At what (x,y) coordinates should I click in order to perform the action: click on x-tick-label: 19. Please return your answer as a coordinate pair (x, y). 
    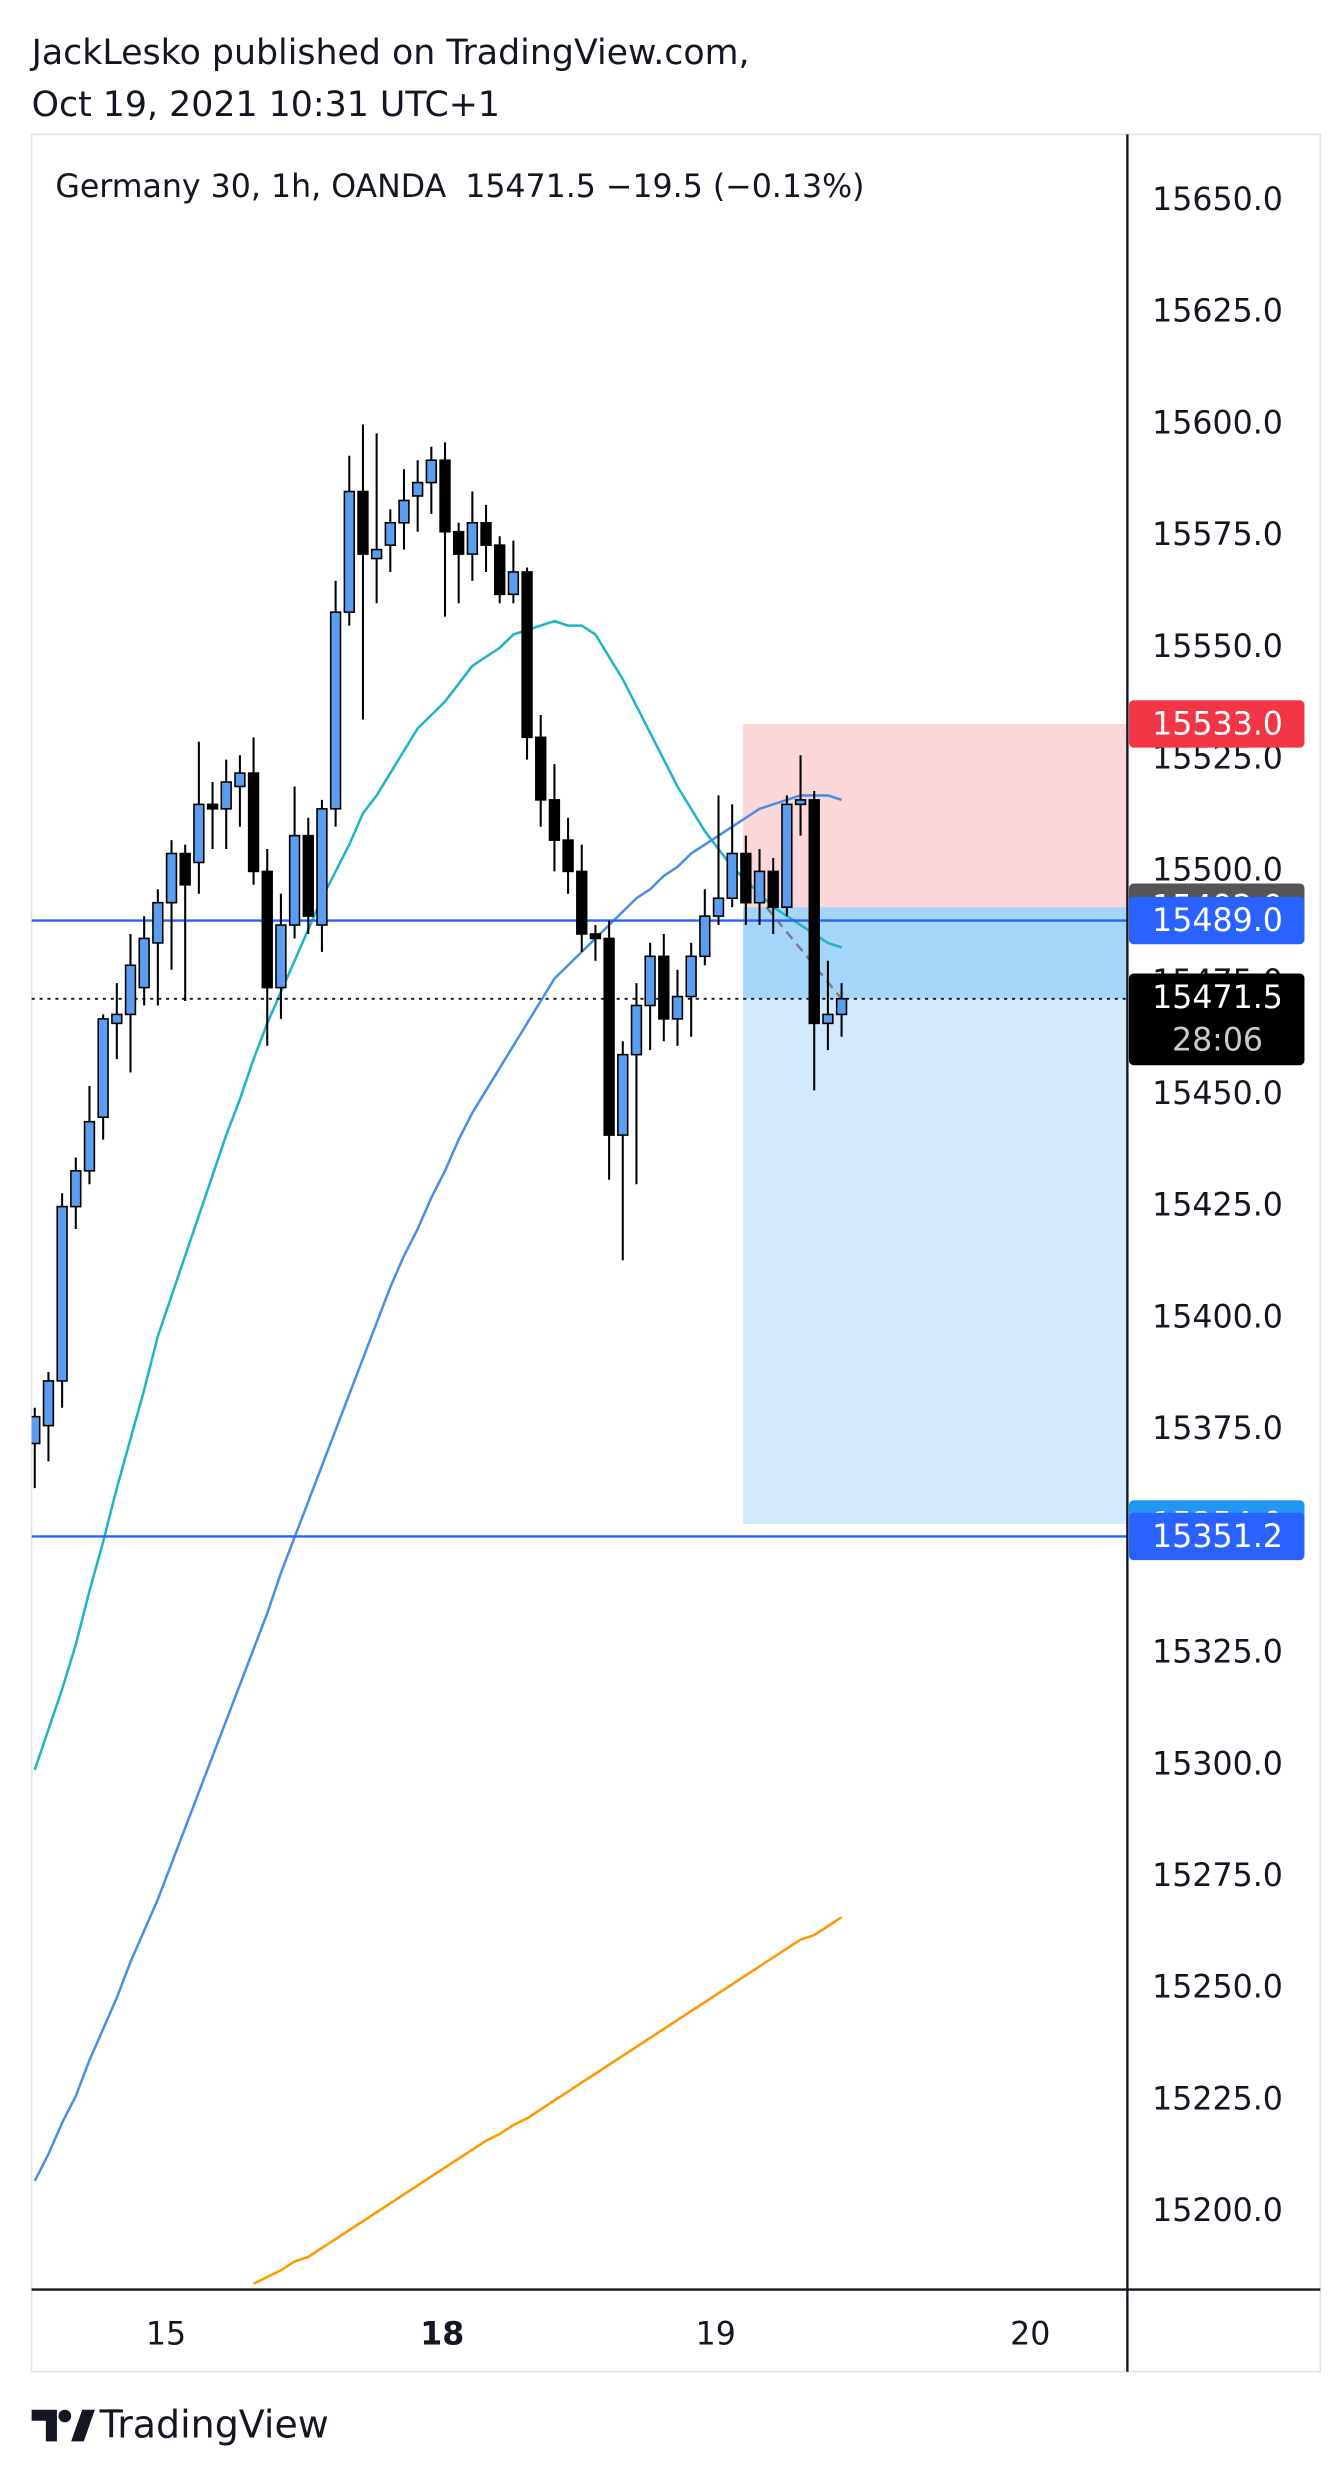
    Looking at the image, I should click on (716, 2334).